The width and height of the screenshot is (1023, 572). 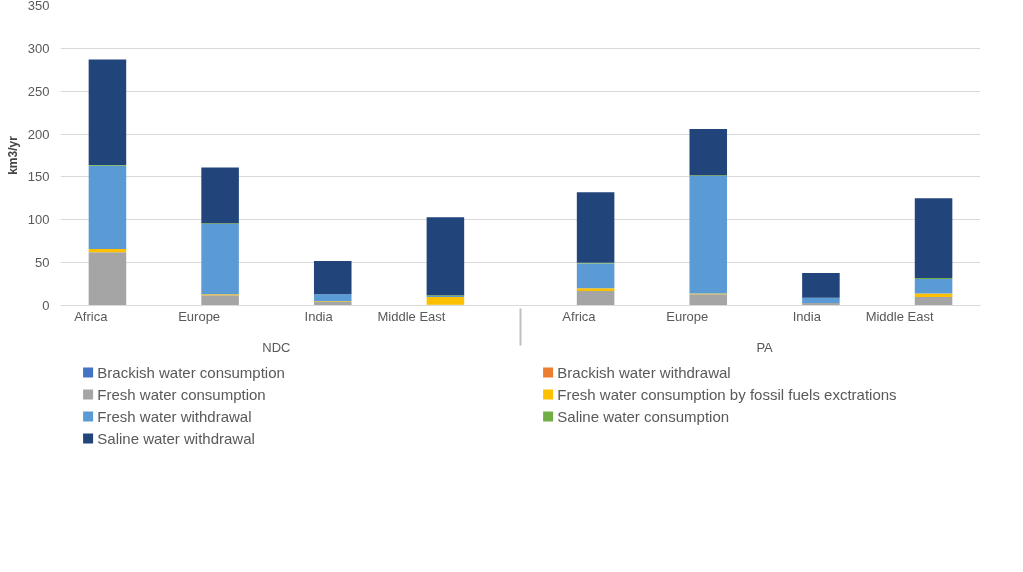 What do you see at coordinates (276, 347) in the screenshot?
I see `text: NDC` at bounding box center [276, 347].